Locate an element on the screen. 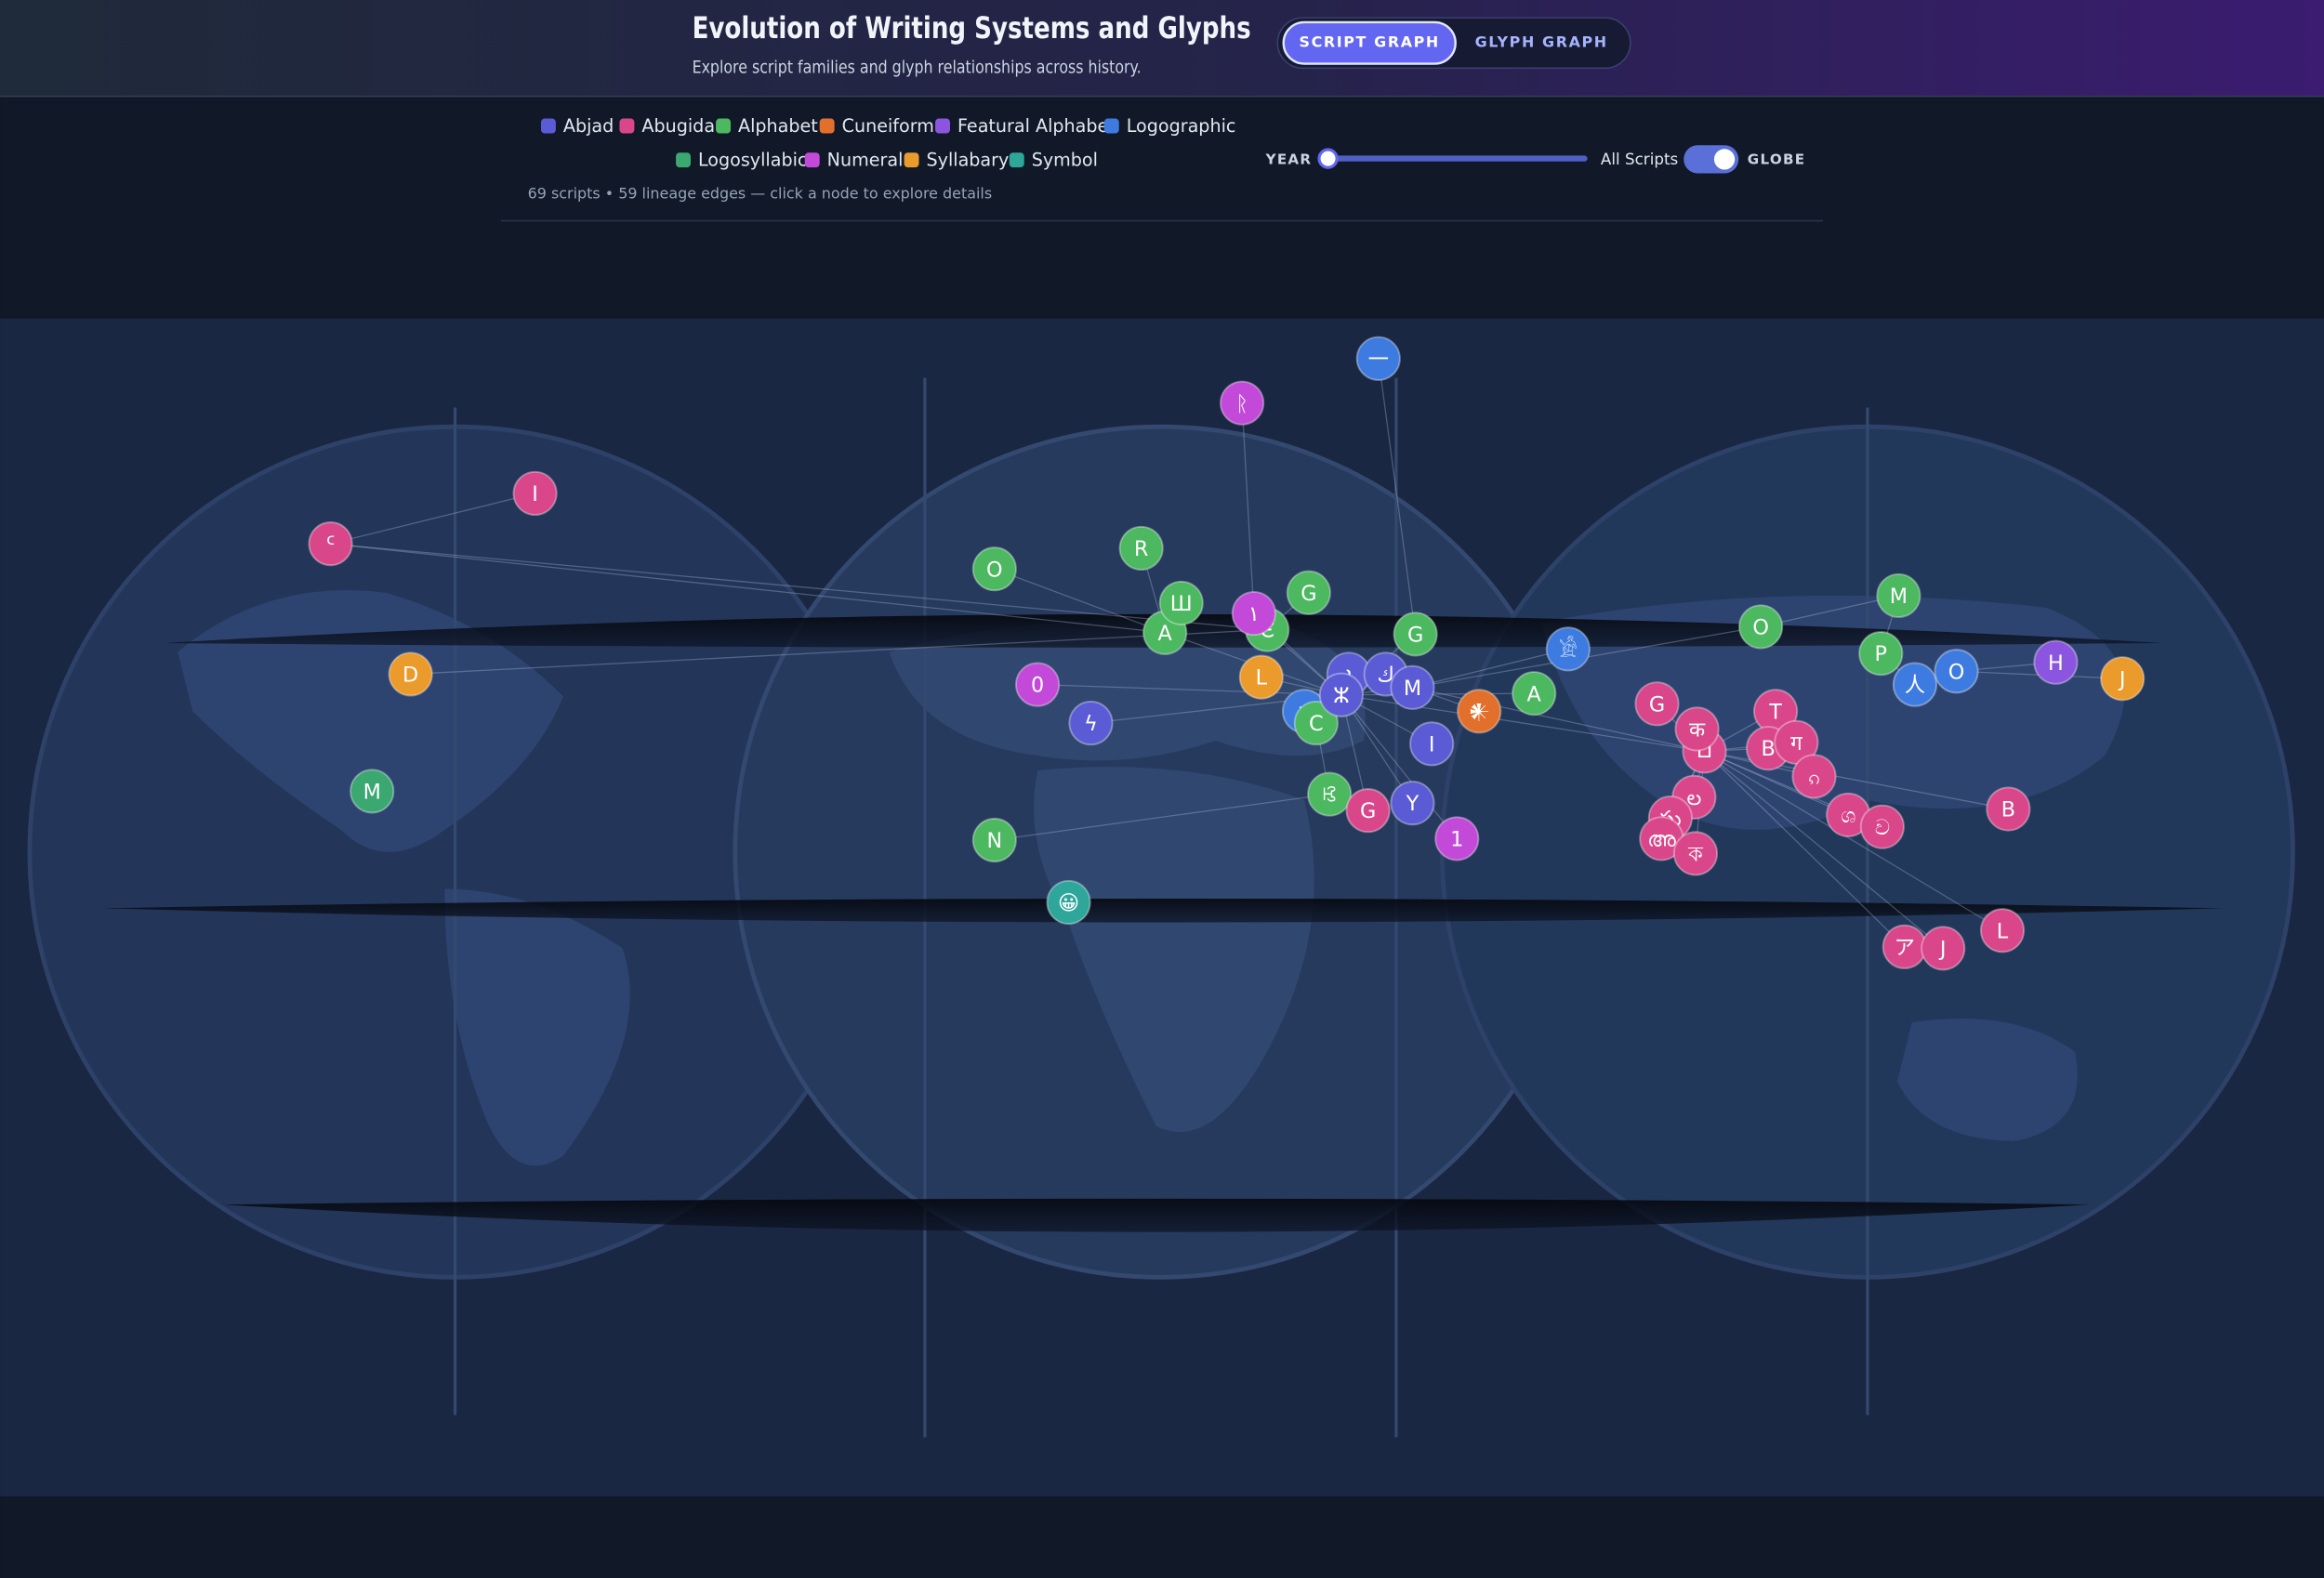 This screenshot has height=1578, width=2324. script-node: ক is located at coordinates (1695, 853).